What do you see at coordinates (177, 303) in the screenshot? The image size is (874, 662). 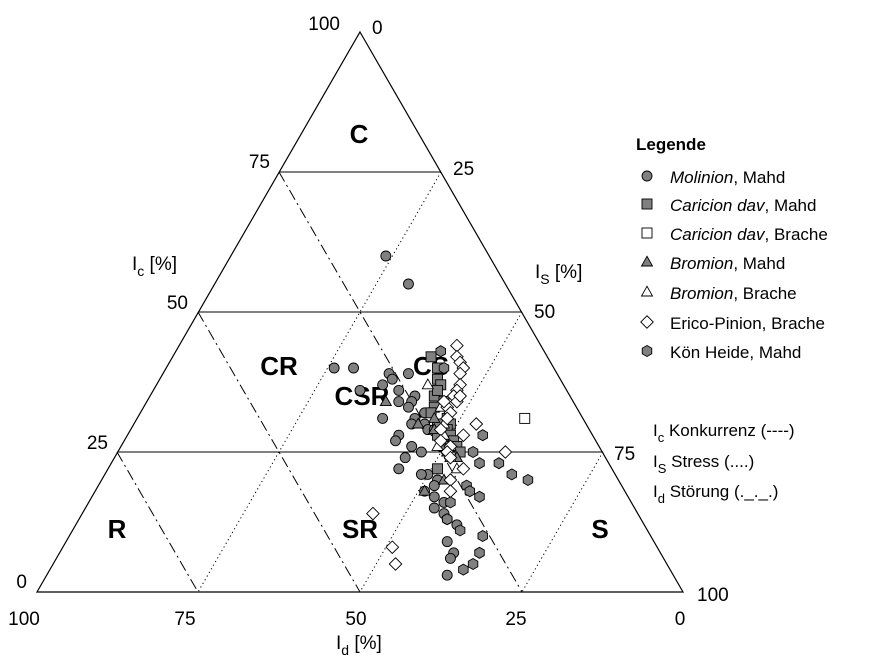 I see `ic-tick-50: 50` at bounding box center [177, 303].